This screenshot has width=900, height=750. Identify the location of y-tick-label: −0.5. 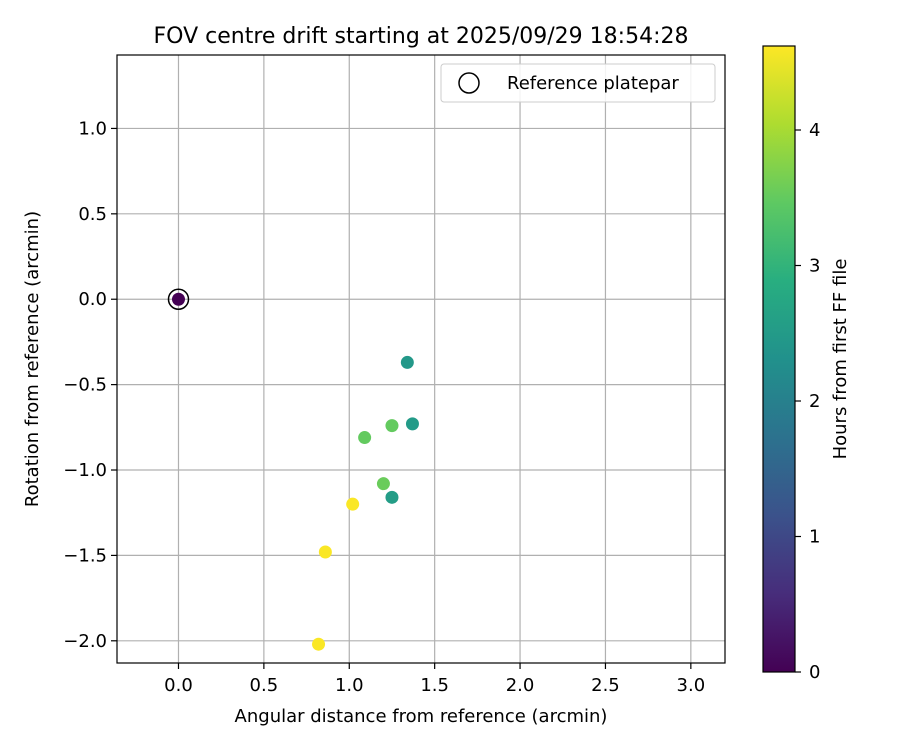
(85, 385).